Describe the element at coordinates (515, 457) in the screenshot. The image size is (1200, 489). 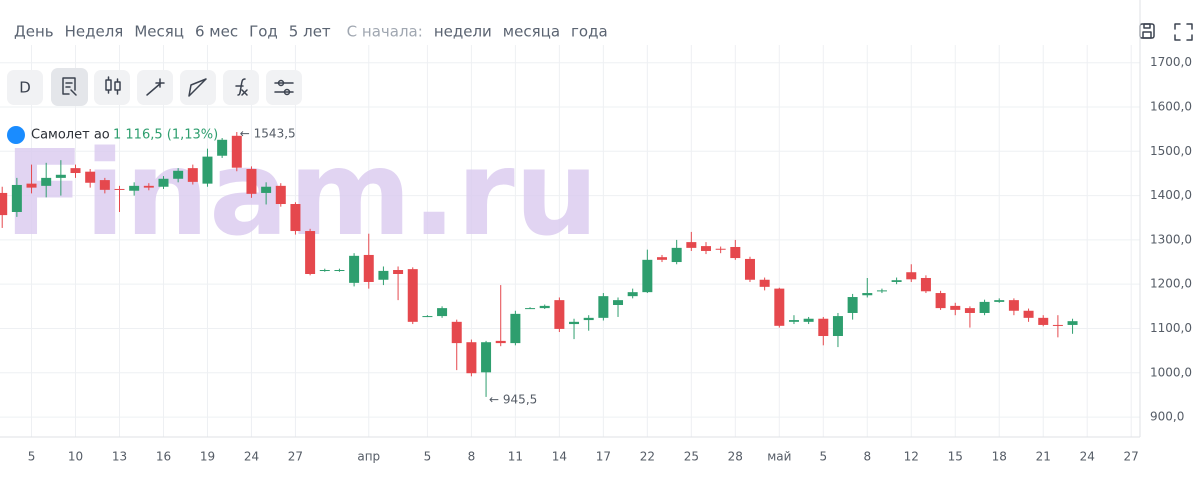
I see `x-tick-label: 11` at that location.